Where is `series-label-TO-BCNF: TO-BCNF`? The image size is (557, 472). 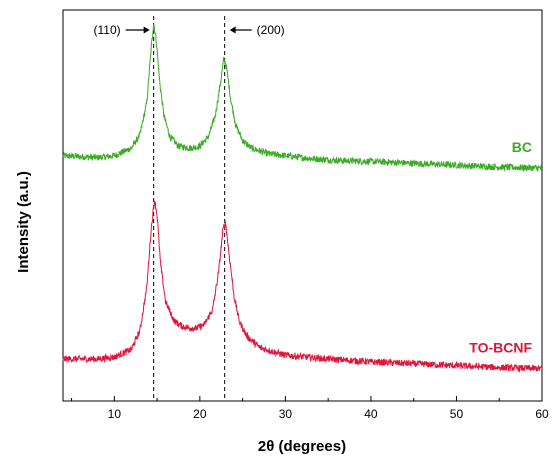
series-label-TO-BCNF: TO-BCNF is located at coordinates (500, 348).